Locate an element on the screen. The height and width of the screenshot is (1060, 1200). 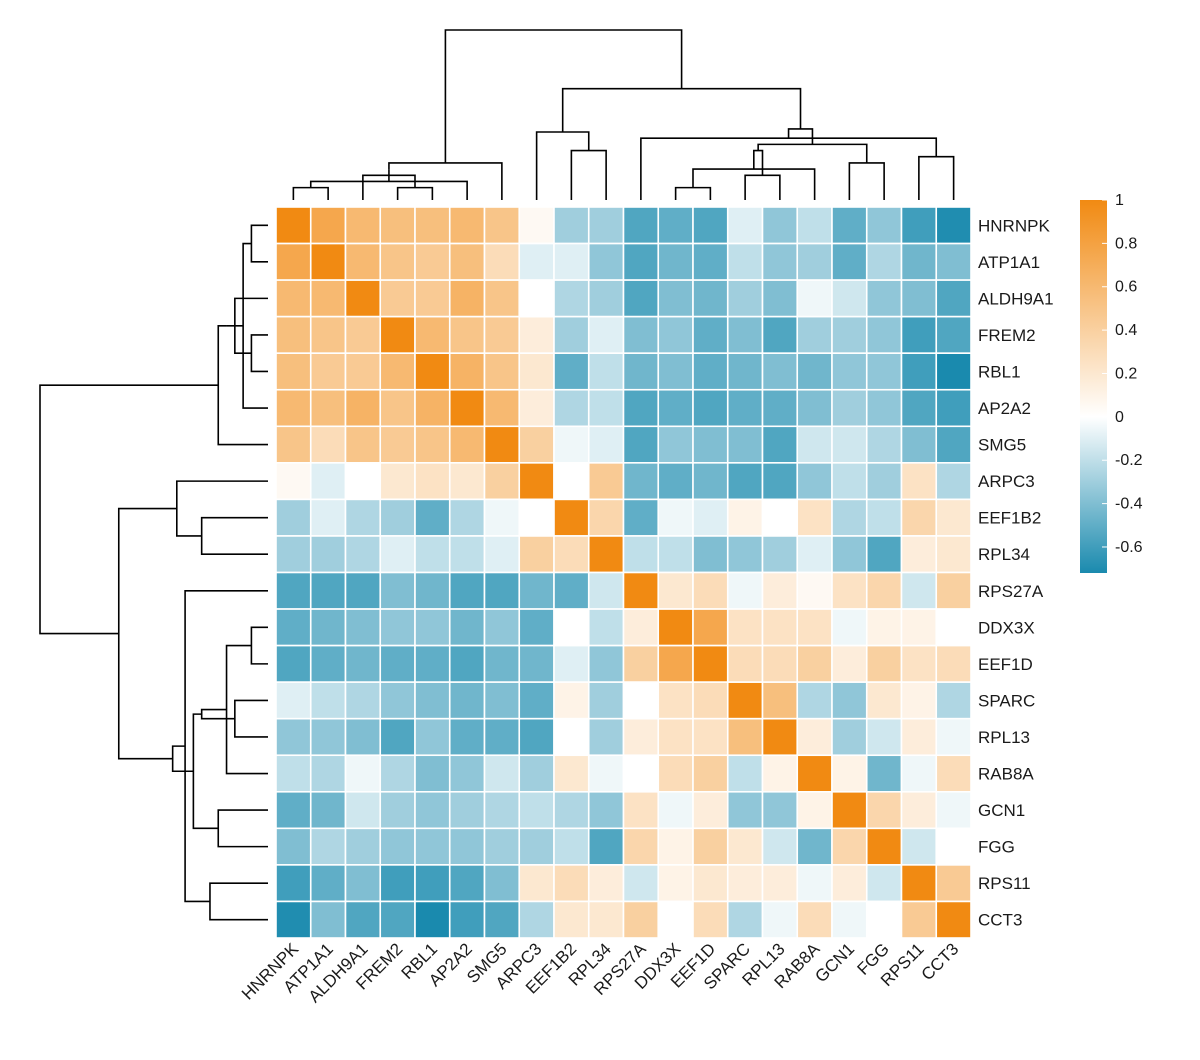
heatmap-cell-RBL1-FGG is located at coordinates (884, 371).